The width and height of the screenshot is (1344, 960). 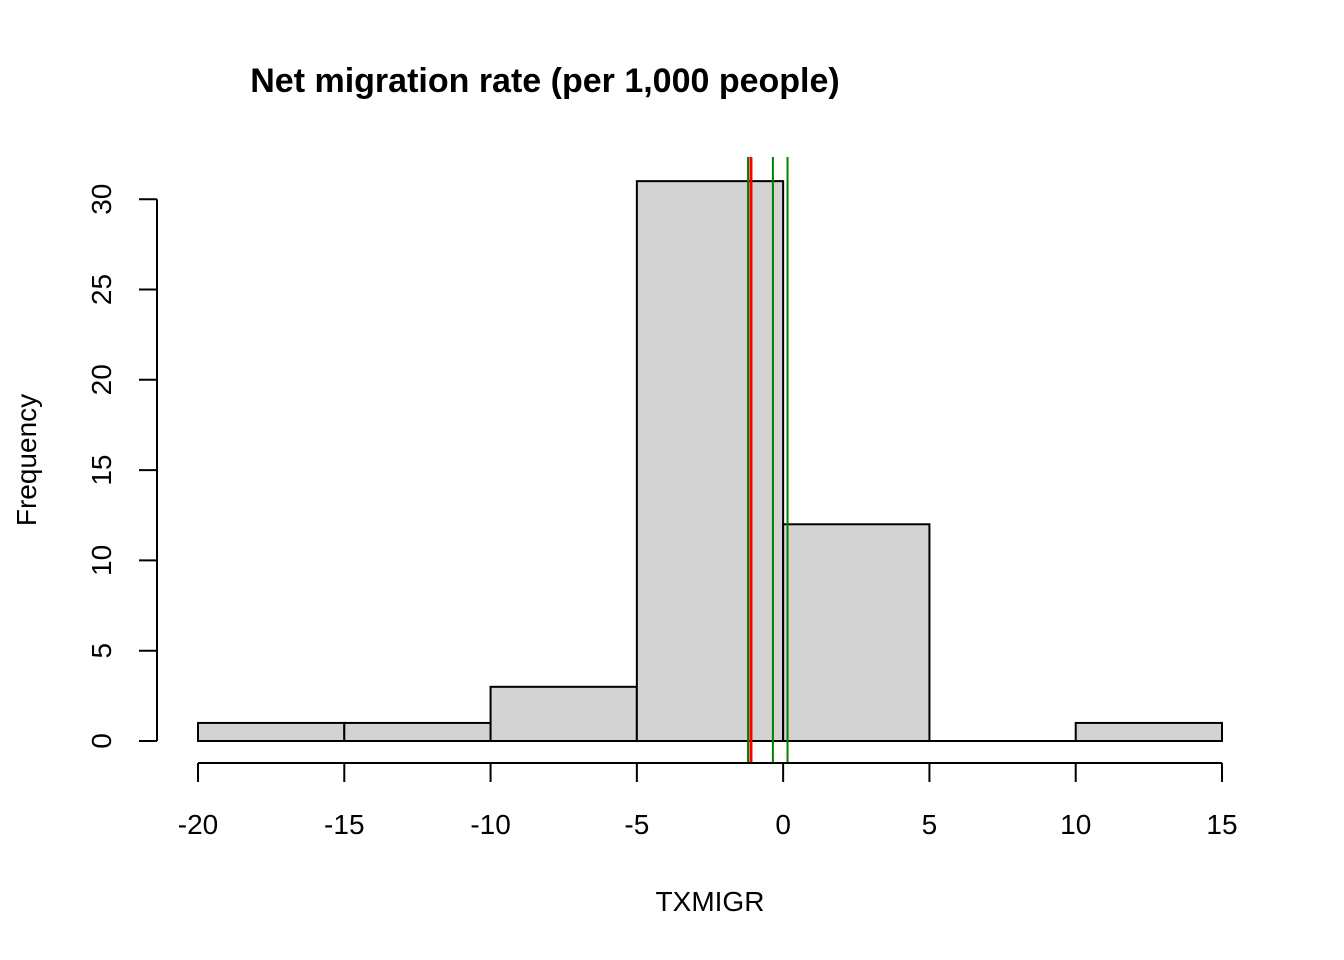 I want to click on y-axis-label: Frequency, so click(x=26, y=460).